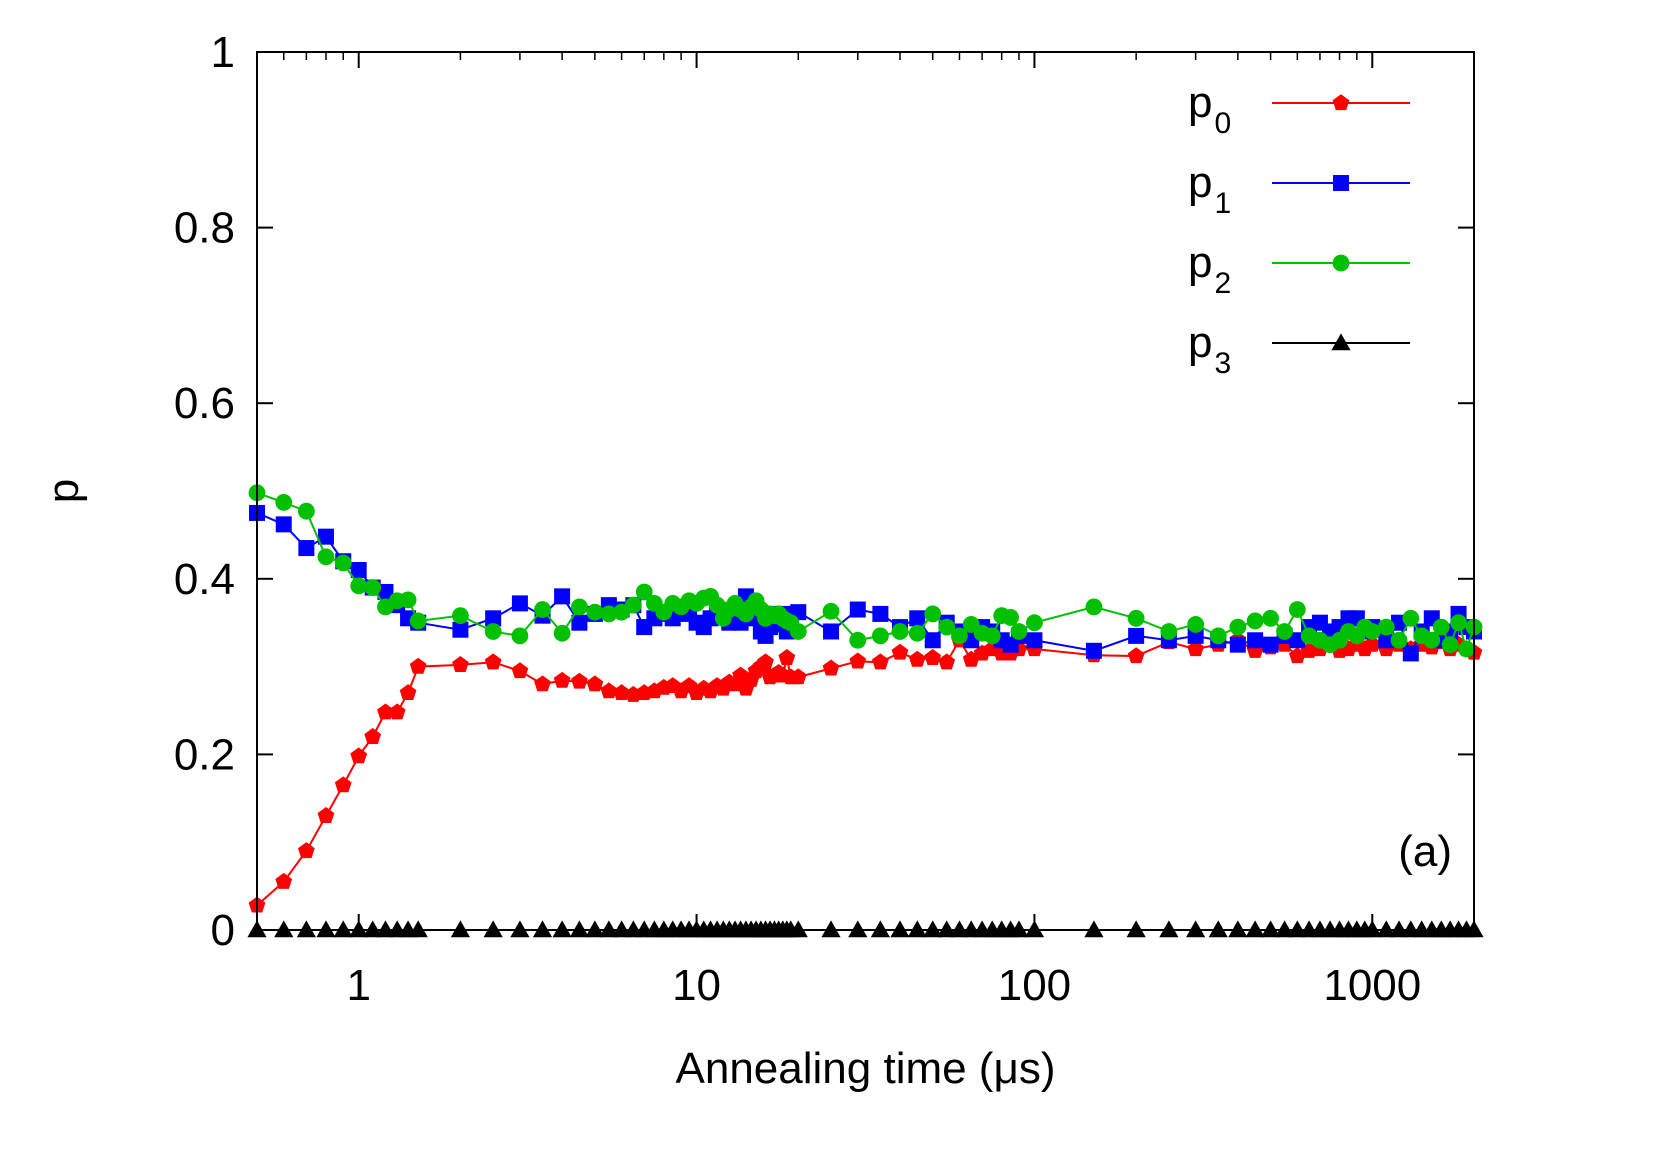  Describe the element at coordinates (1209, 269) in the screenshot. I see `legend-label: p2` at that location.